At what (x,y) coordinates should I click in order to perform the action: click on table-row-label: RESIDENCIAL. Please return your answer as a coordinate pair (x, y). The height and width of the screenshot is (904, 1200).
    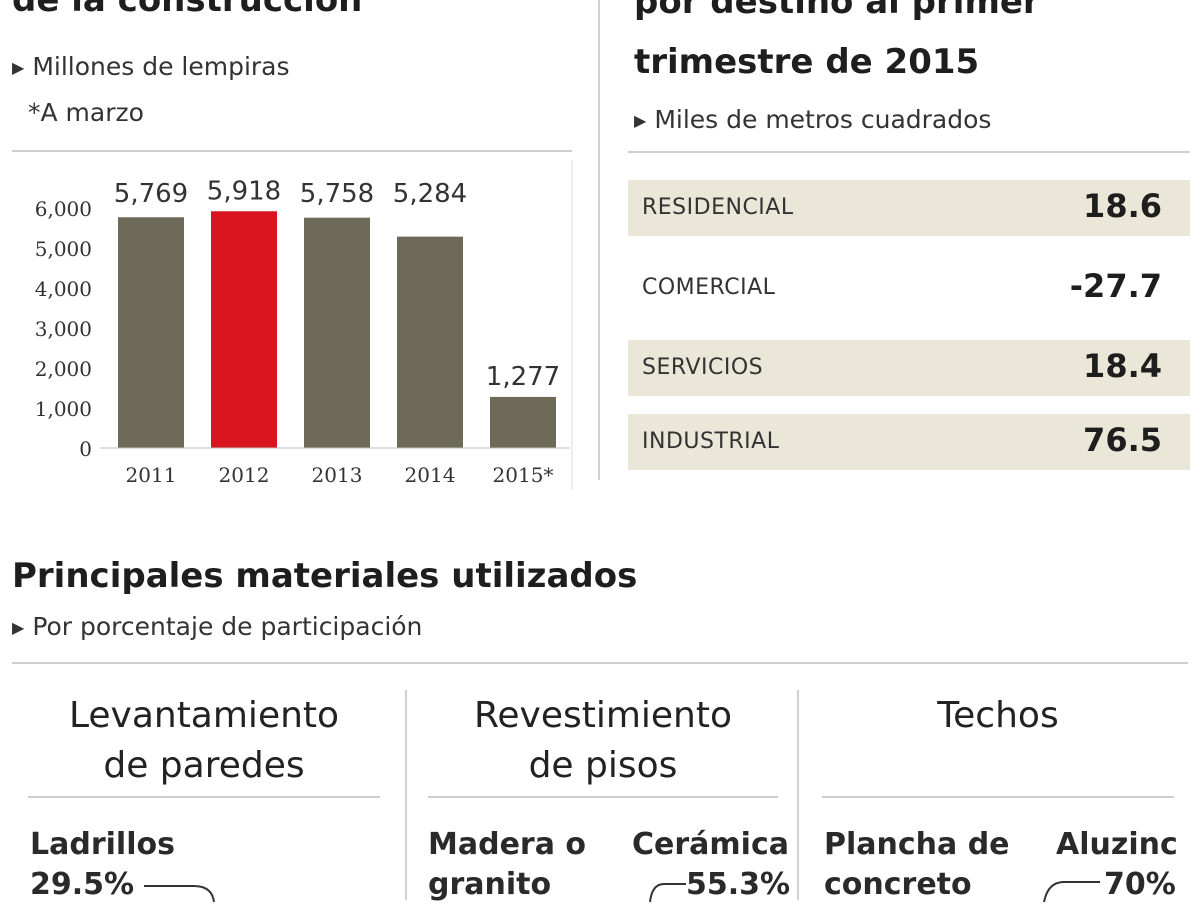
    Looking at the image, I should click on (718, 207).